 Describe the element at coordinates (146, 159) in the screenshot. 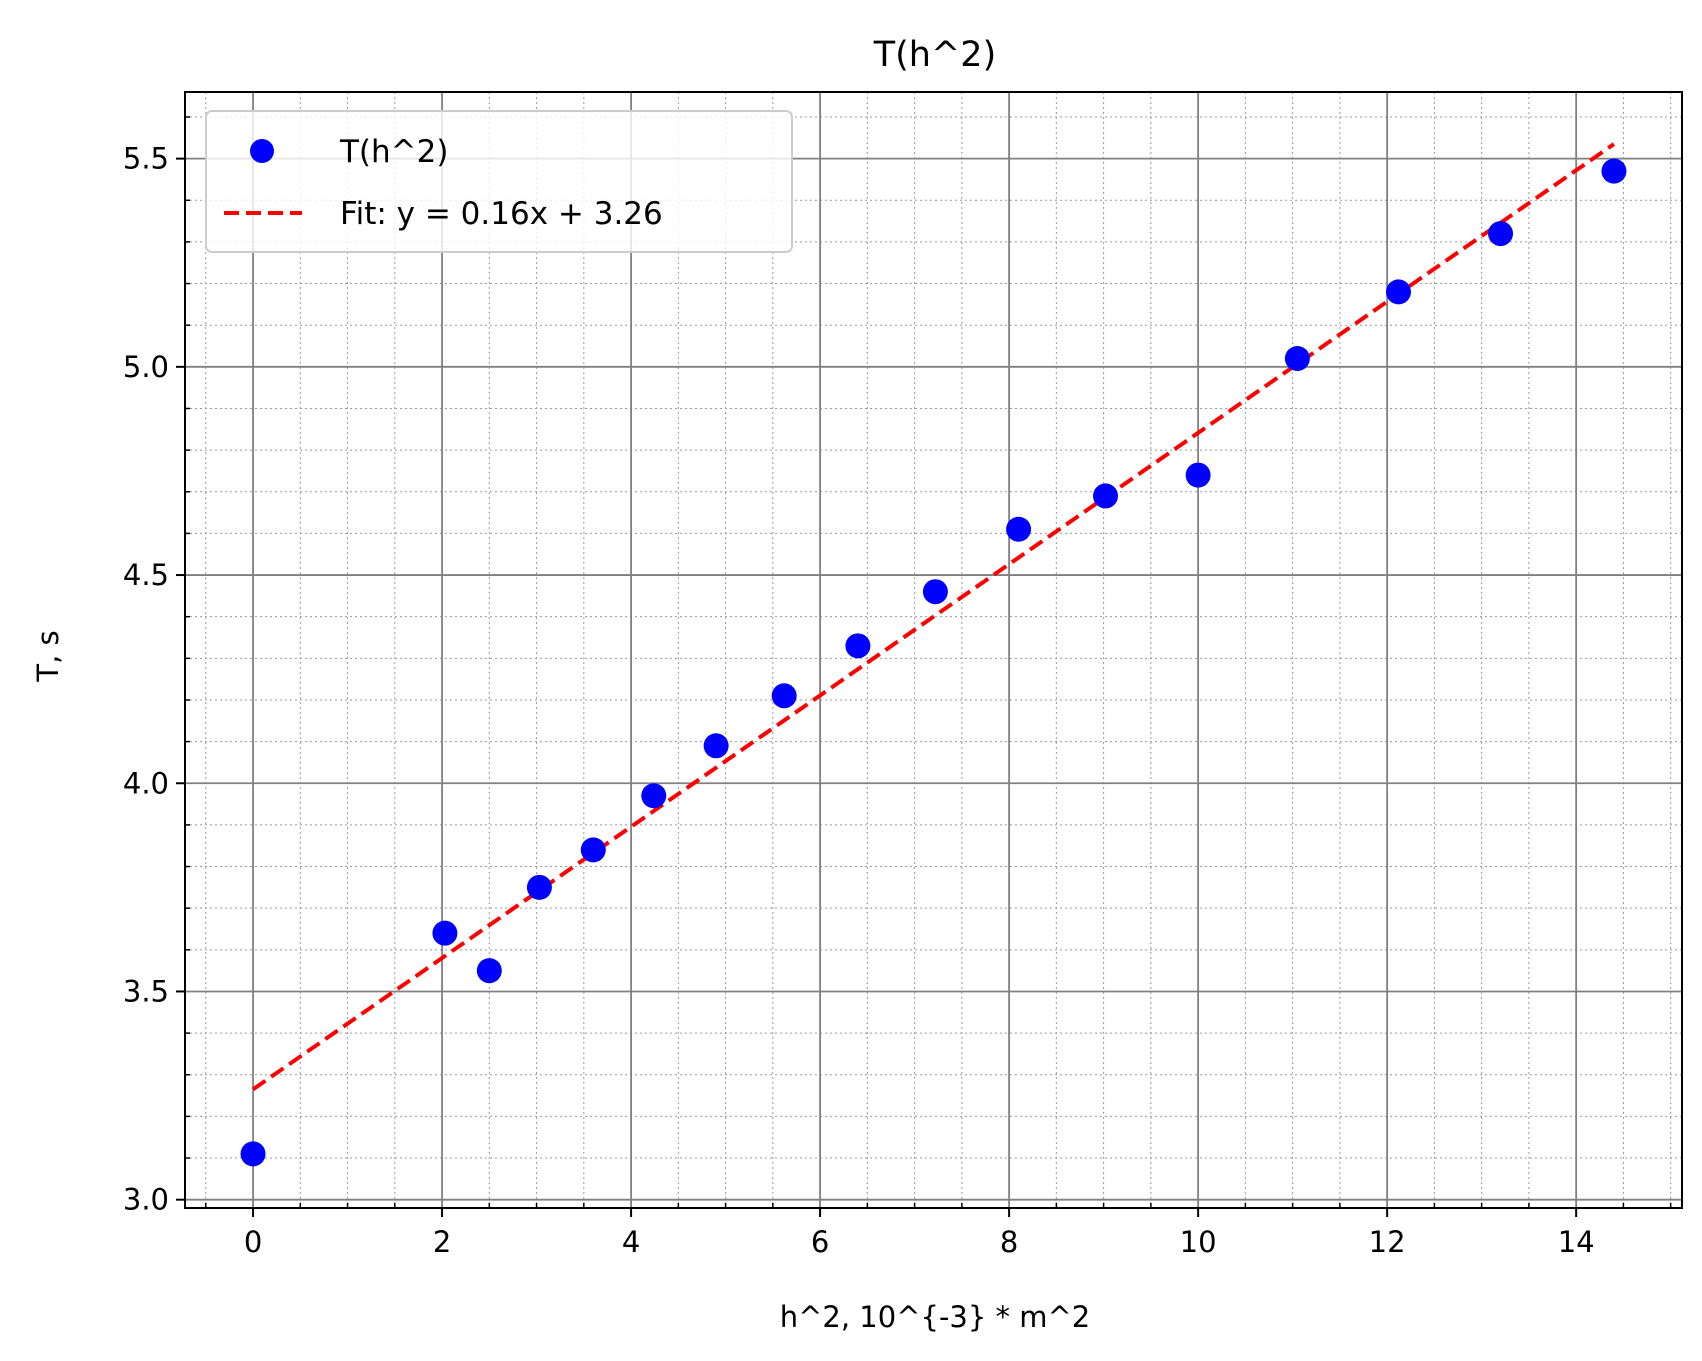

I see `y-tick-label: 5.5` at that location.